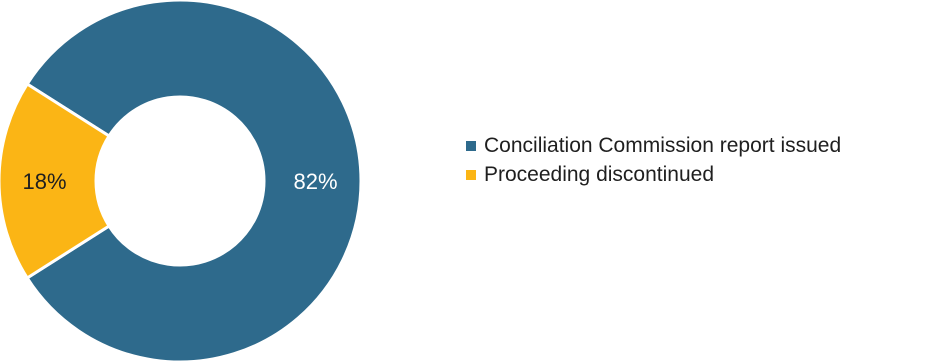  Describe the element at coordinates (471, 174) in the screenshot. I see `legend-swatch-discontinued` at that location.